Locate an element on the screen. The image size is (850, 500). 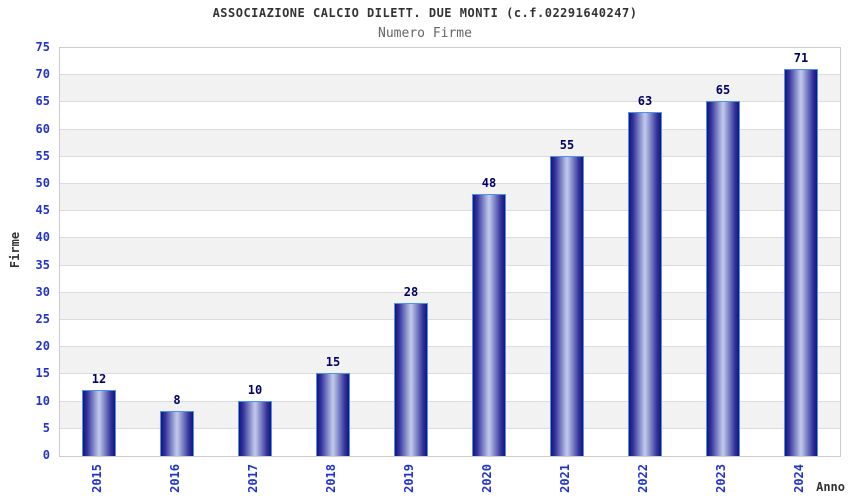
bar-2017 is located at coordinates (255, 428).